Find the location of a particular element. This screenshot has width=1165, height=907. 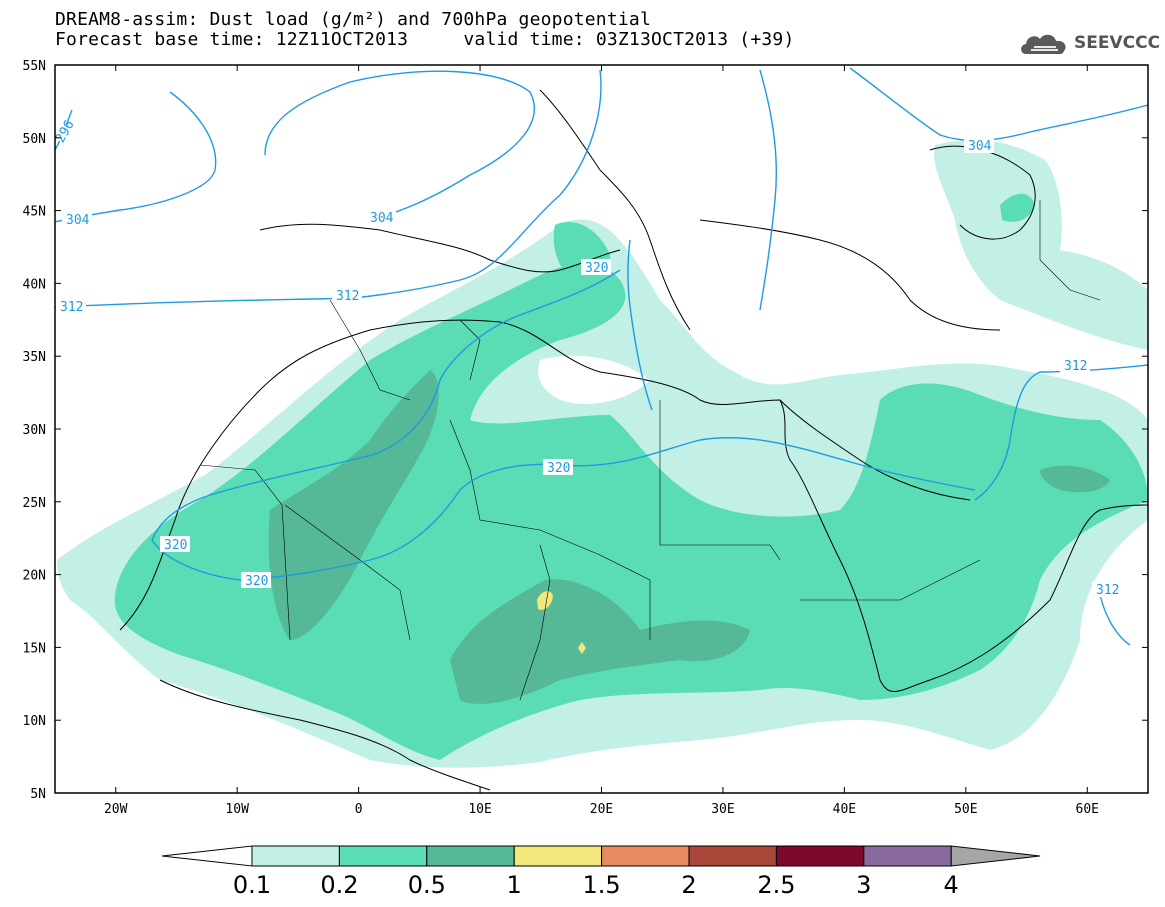

y-tick-label: 40N is located at coordinates (34, 284).